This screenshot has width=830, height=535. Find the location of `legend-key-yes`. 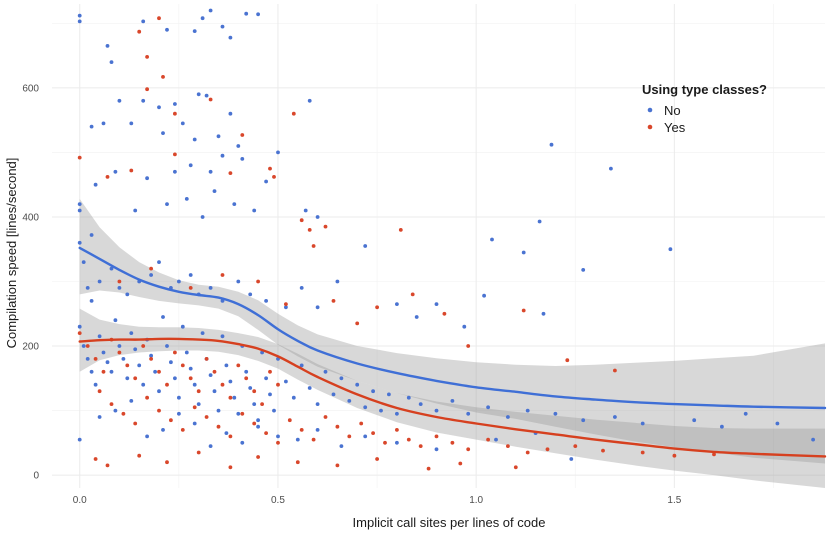

legend-key-yes is located at coordinates (650, 127).